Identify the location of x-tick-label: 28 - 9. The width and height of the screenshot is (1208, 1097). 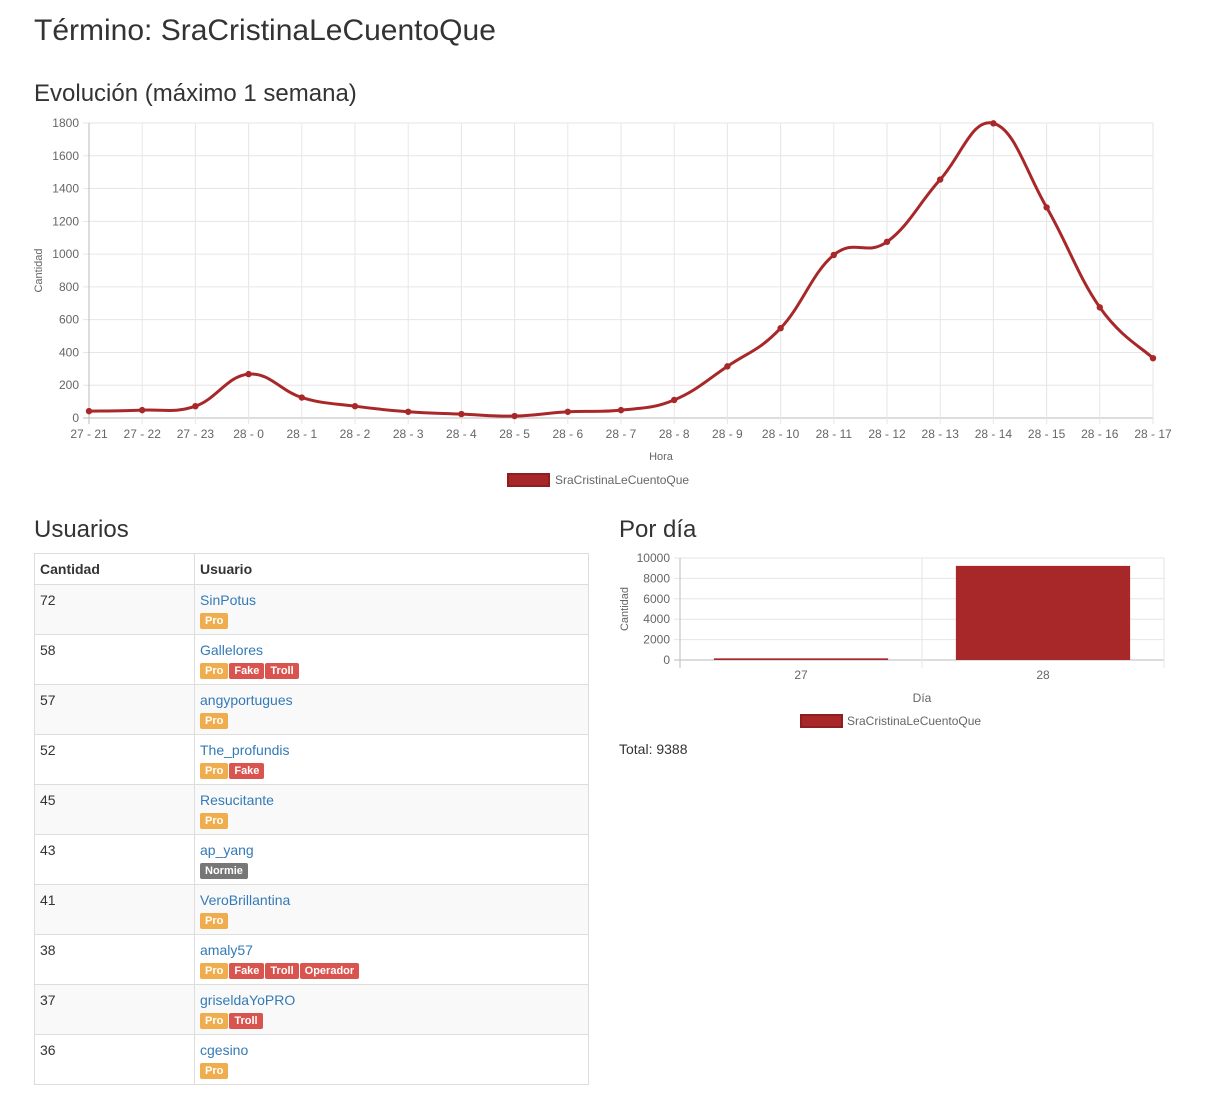
(727, 434).